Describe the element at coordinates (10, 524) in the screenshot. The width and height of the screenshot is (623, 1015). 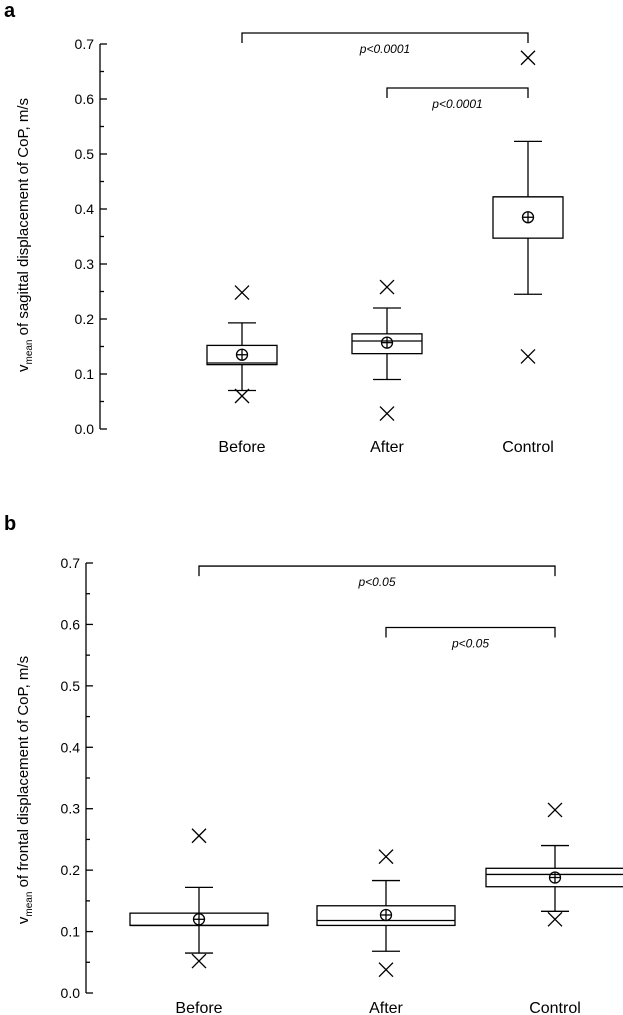
I see `panel-b-label: b` at that location.